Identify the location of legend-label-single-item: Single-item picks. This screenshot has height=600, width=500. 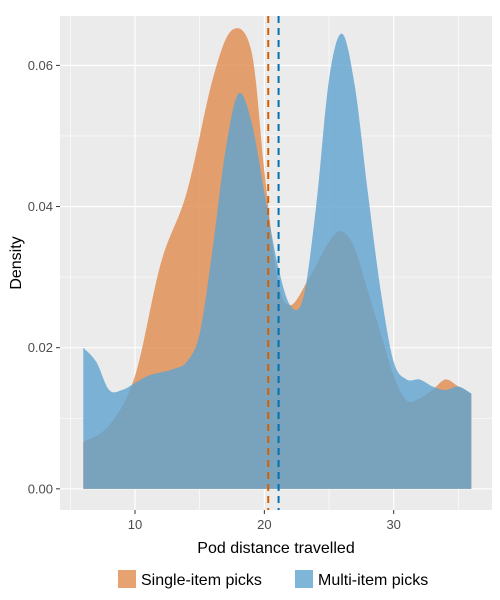
(201, 580).